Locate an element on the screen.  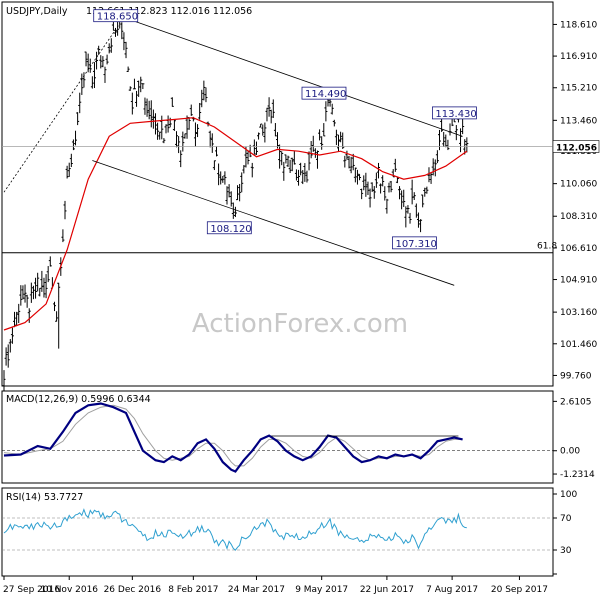
price-callout-box is located at coordinates (454, 113).